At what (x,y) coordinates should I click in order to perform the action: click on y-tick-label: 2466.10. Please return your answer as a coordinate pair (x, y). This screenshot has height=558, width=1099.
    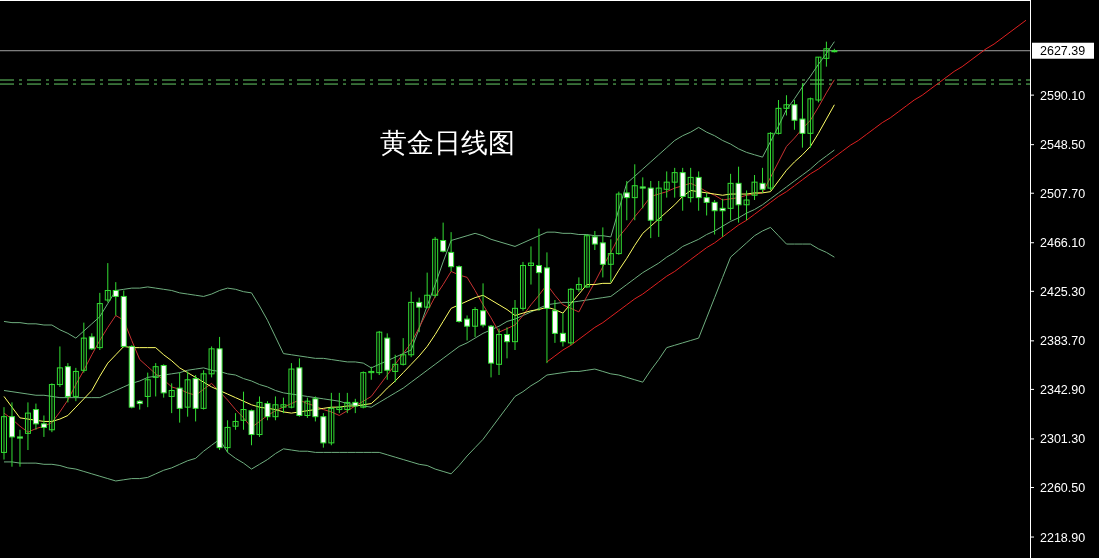
    Looking at the image, I should click on (1063, 243).